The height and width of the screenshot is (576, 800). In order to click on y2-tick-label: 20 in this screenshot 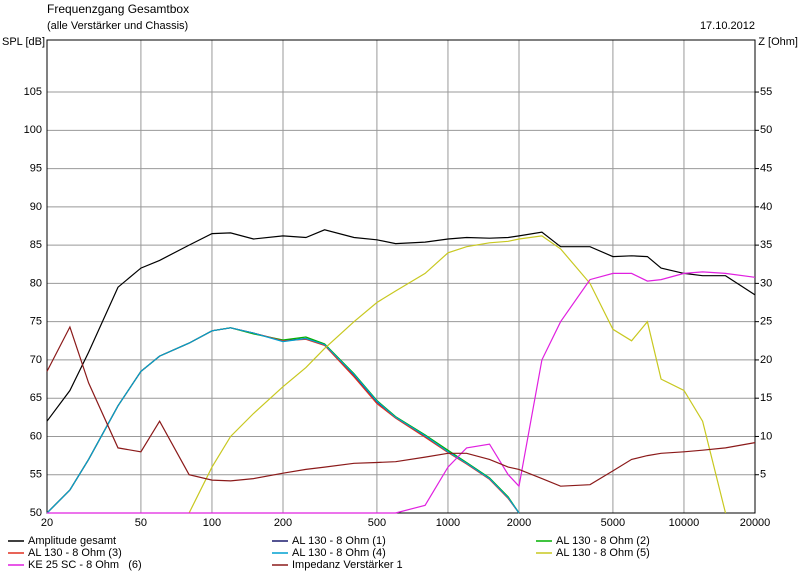, I will do `click(766, 360)`.